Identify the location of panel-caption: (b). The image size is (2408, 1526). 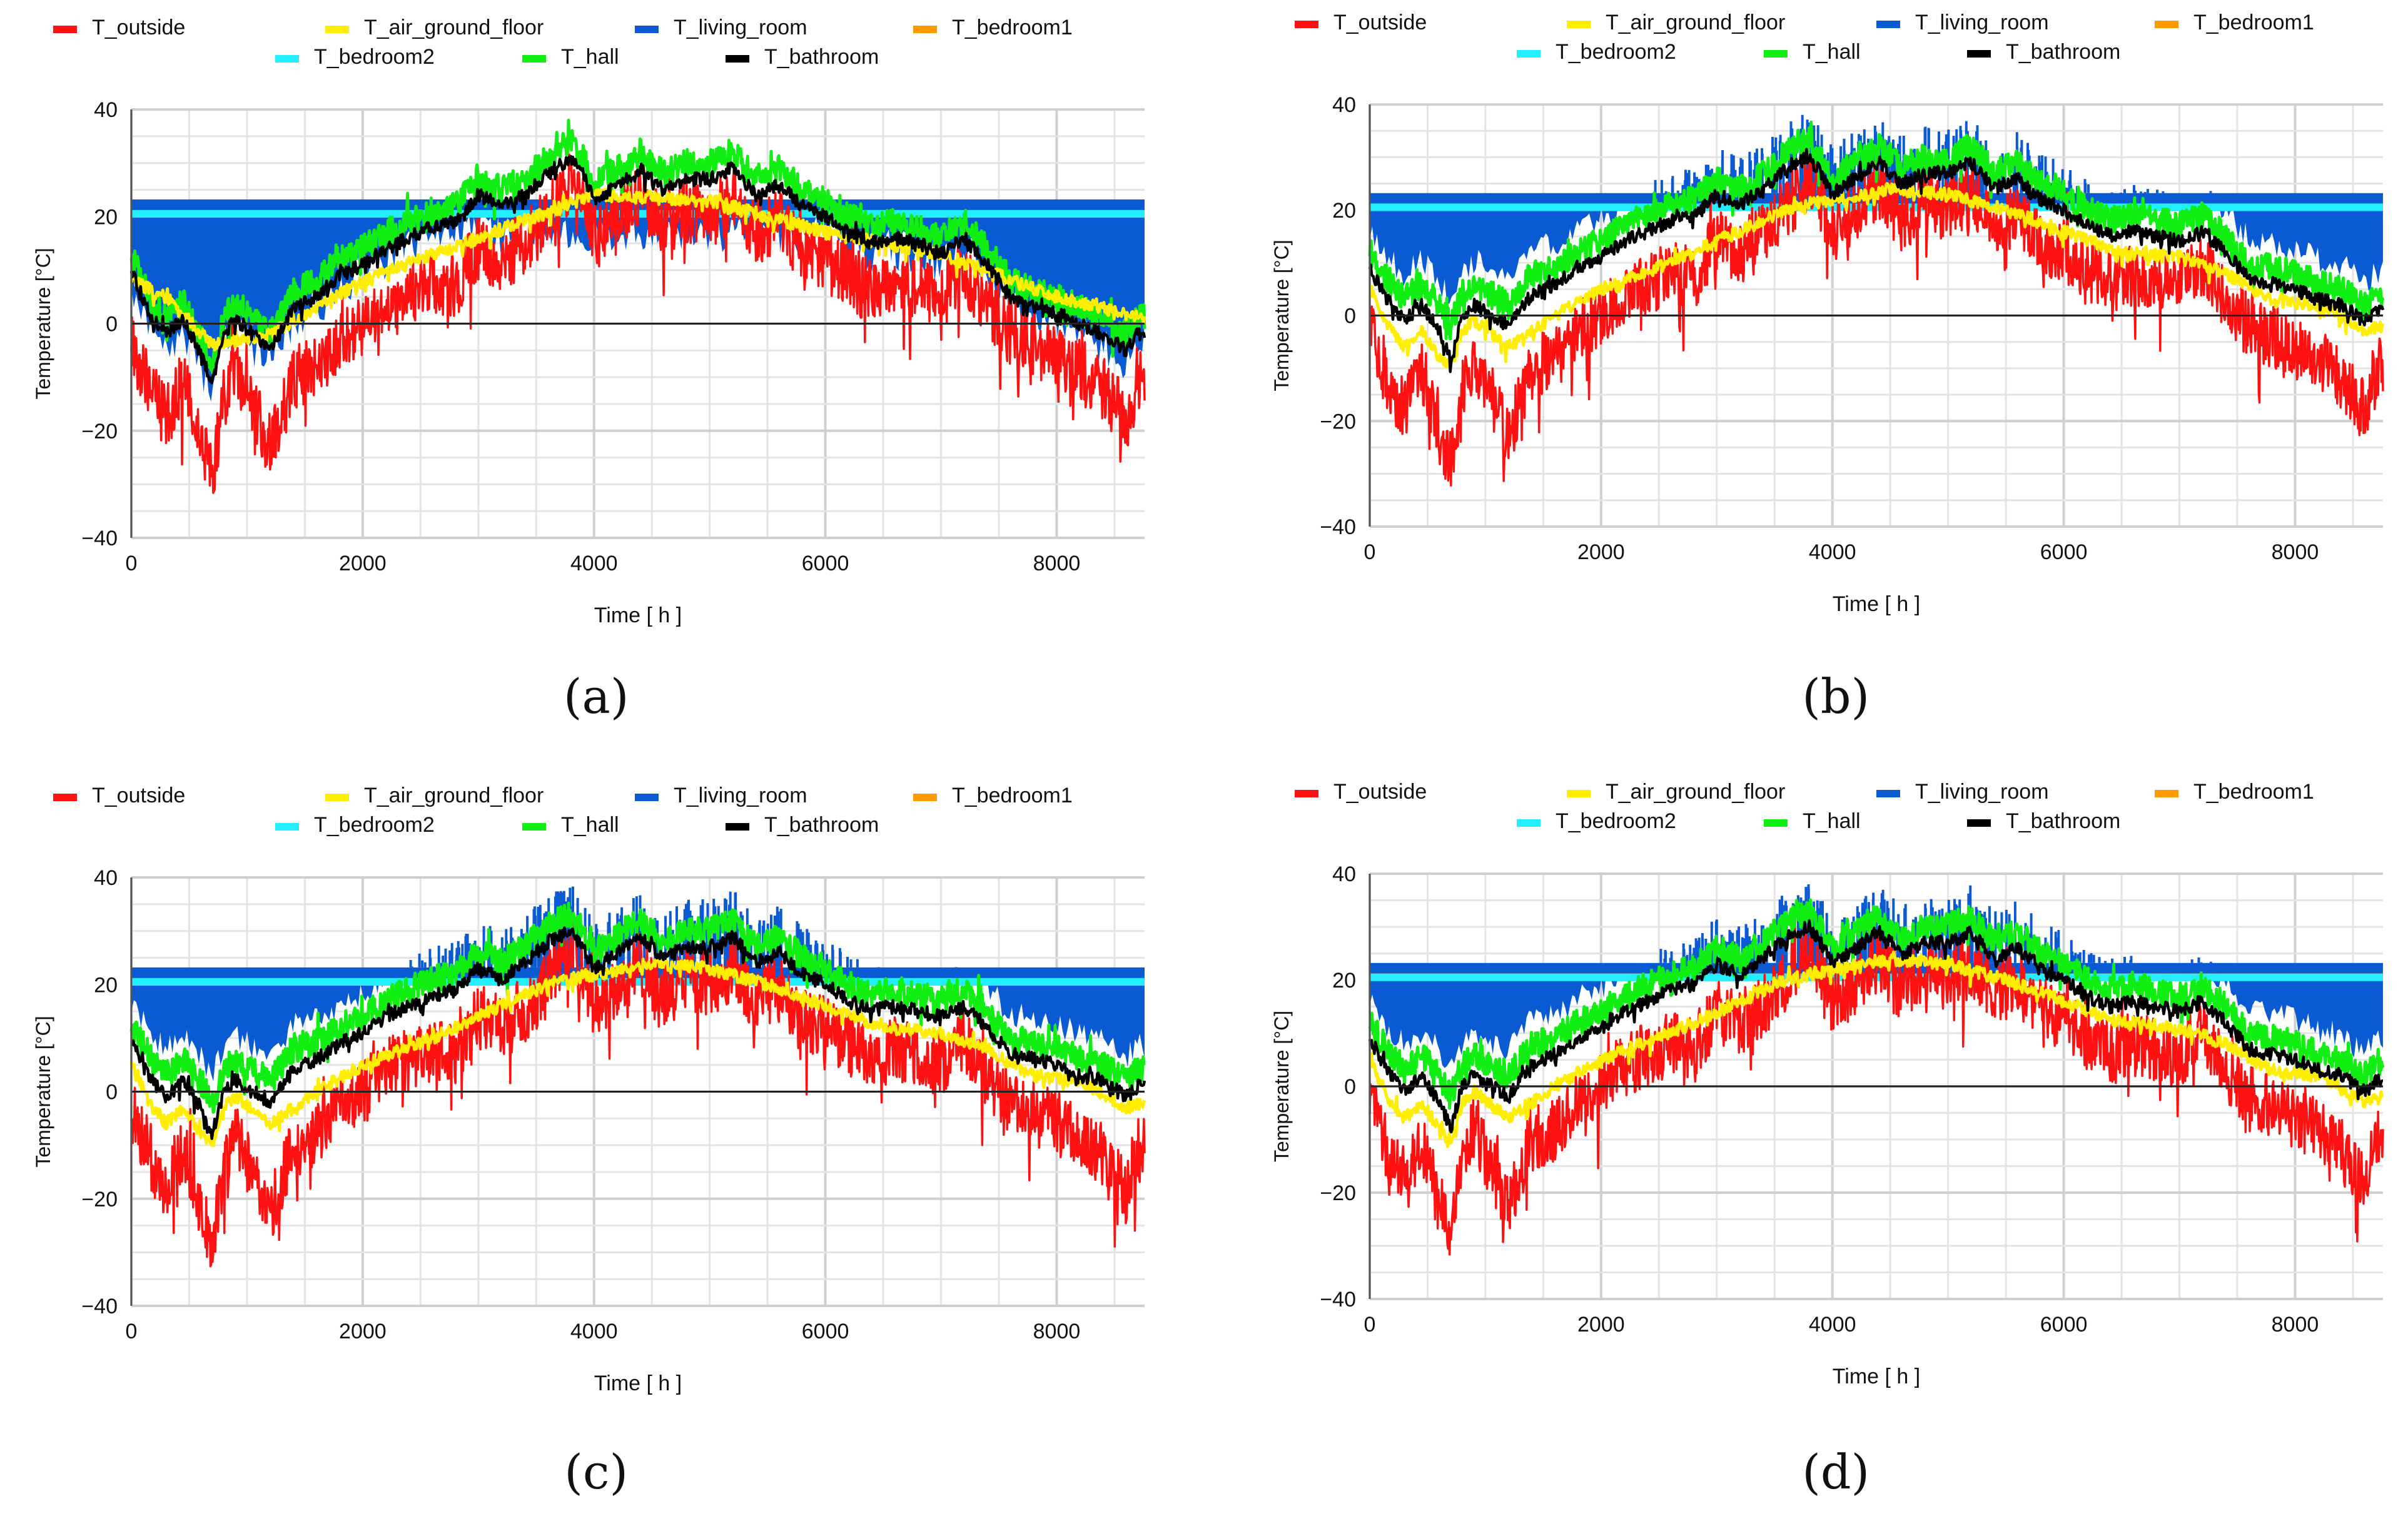
(1835, 696).